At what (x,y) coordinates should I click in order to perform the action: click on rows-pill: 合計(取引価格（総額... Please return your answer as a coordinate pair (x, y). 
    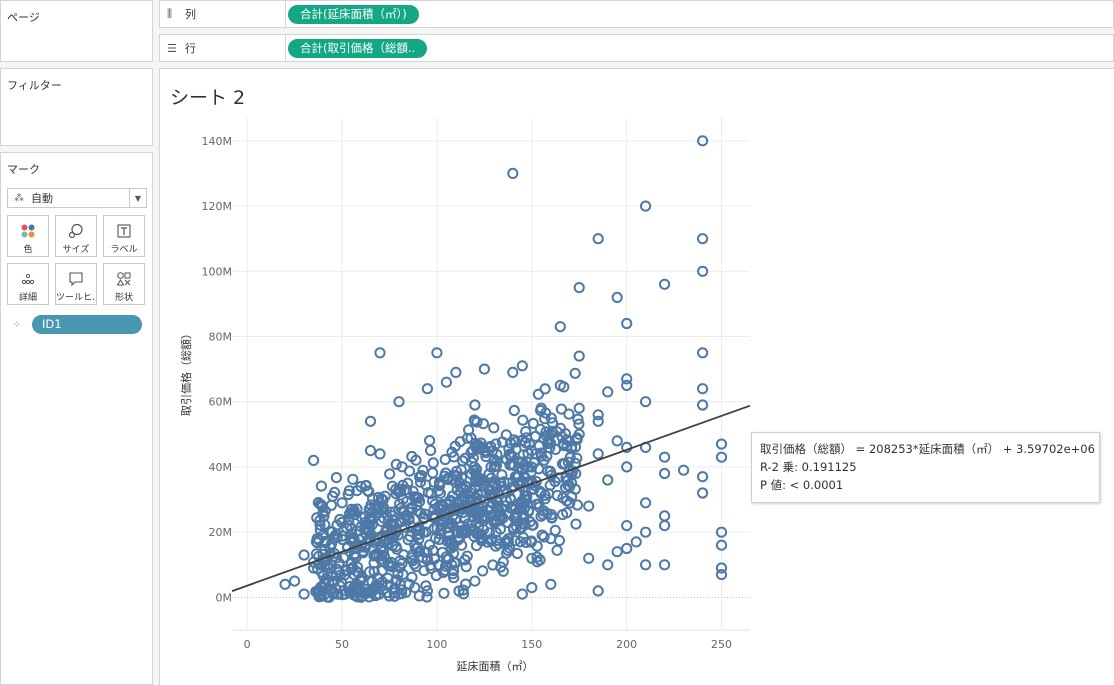
    Looking at the image, I should click on (358, 48).